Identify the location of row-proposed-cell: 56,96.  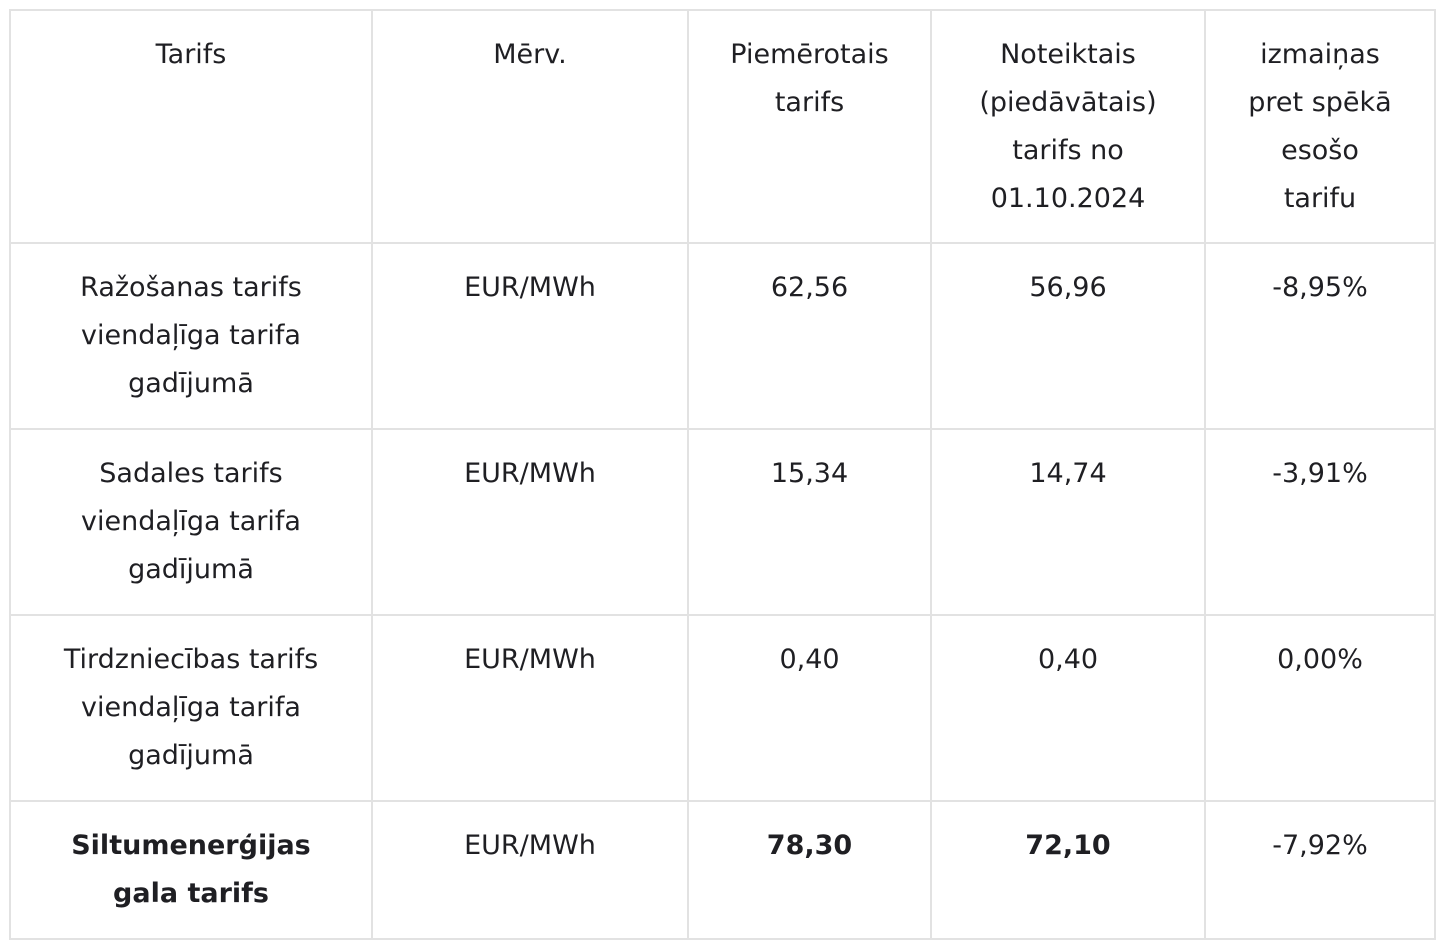
(1068, 336).